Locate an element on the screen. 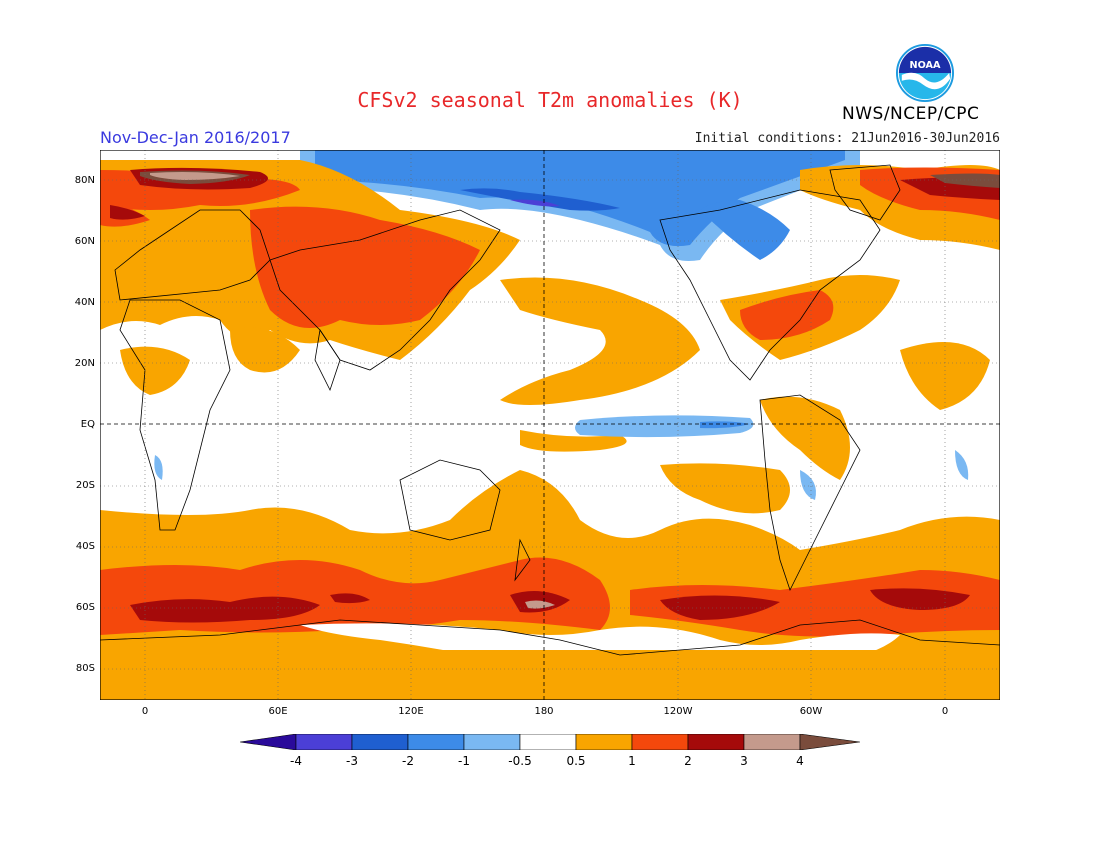 This screenshot has height=850, width=1100. map-title: CFSv2 seasonal T2m anomalies (K) is located at coordinates (550, 100).